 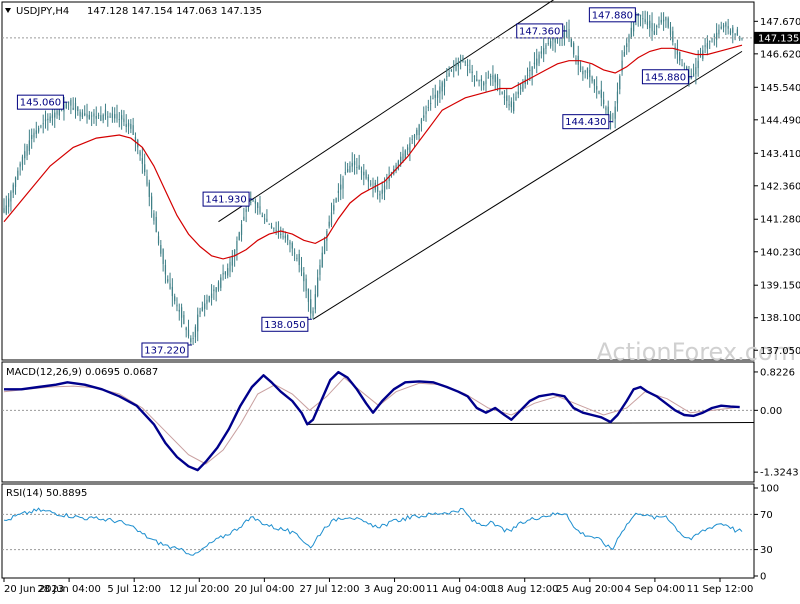 I want to click on price-tick-label: 143.410, so click(x=780, y=154).